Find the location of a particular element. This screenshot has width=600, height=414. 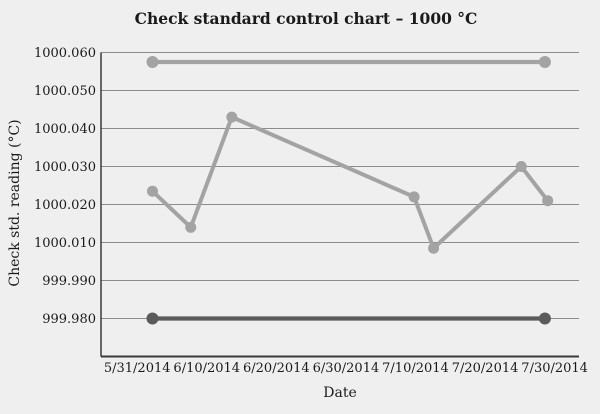

x-tick-label: 6/10/2014 is located at coordinates (206, 368).